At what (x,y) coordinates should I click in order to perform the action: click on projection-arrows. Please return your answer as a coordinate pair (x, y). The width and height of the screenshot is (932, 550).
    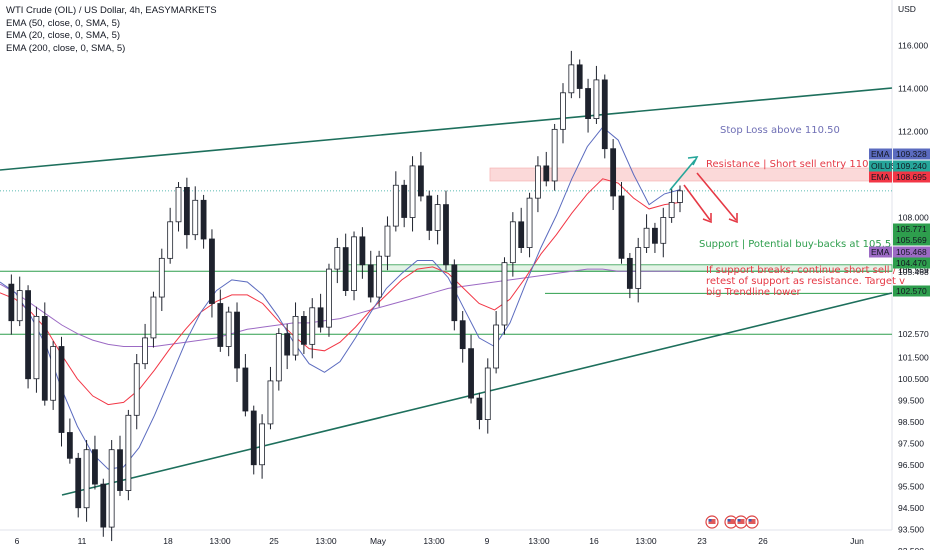
    Looking at the image, I should click on (703, 190).